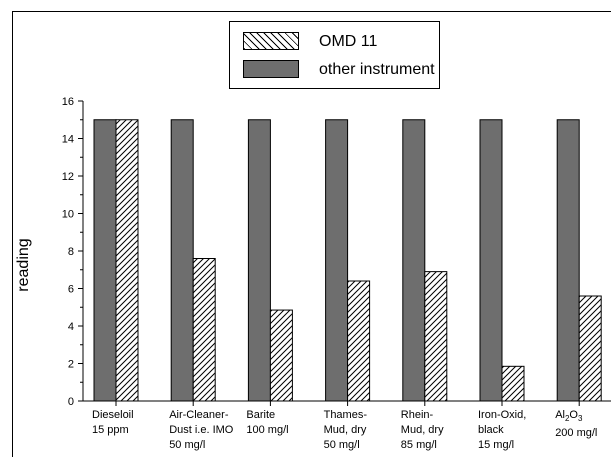  Describe the element at coordinates (201, 430) in the screenshot. I see `x-tick-label: Air-Cleaner- Dust i.e. IMO 50 mg/l` at that location.